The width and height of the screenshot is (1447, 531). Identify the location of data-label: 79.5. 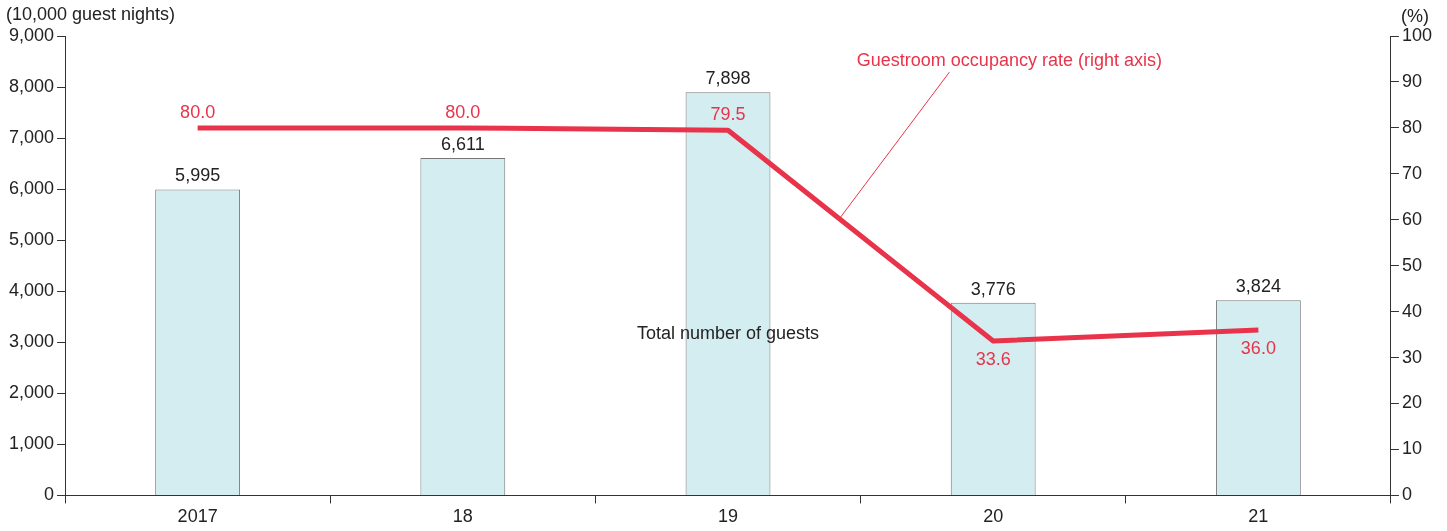
(728, 114).